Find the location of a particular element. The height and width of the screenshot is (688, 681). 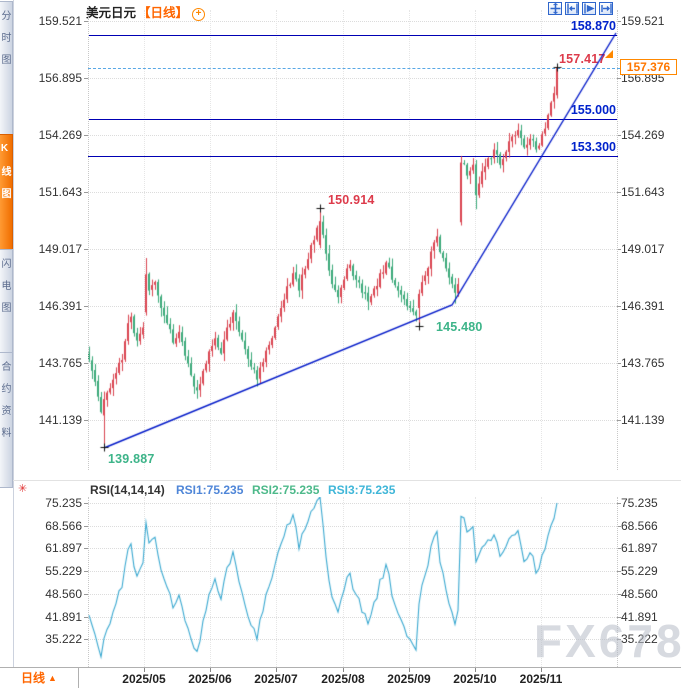

x-axis-date-label: 2025/10 is located at coordinates (475, 679).